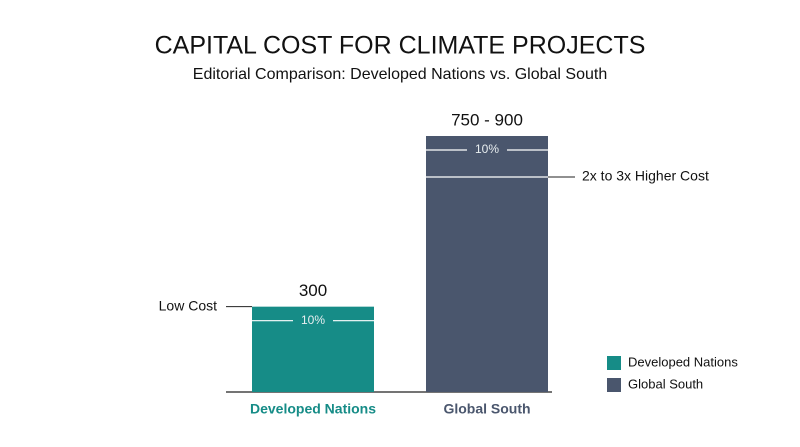 This screenshot has width=800, height=447. I want to click on x-tick-label: Developed Nations, so click(313, 409).